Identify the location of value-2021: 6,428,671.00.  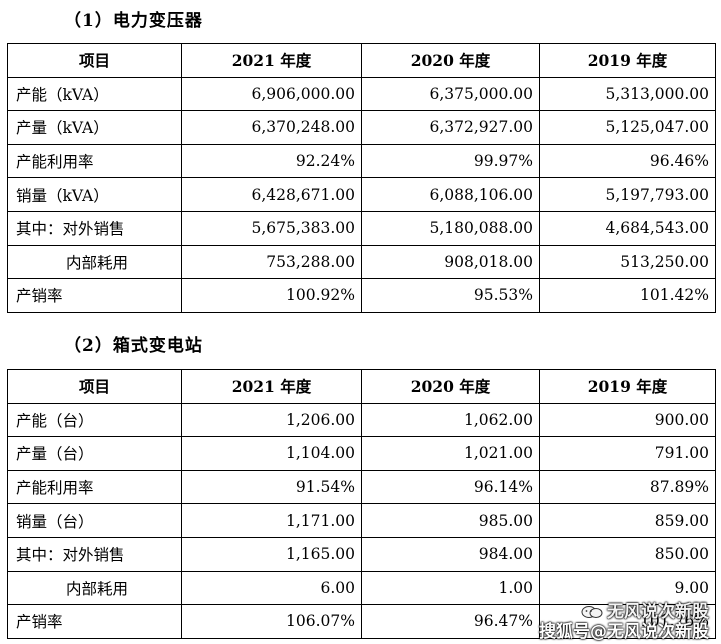
(271, 194).